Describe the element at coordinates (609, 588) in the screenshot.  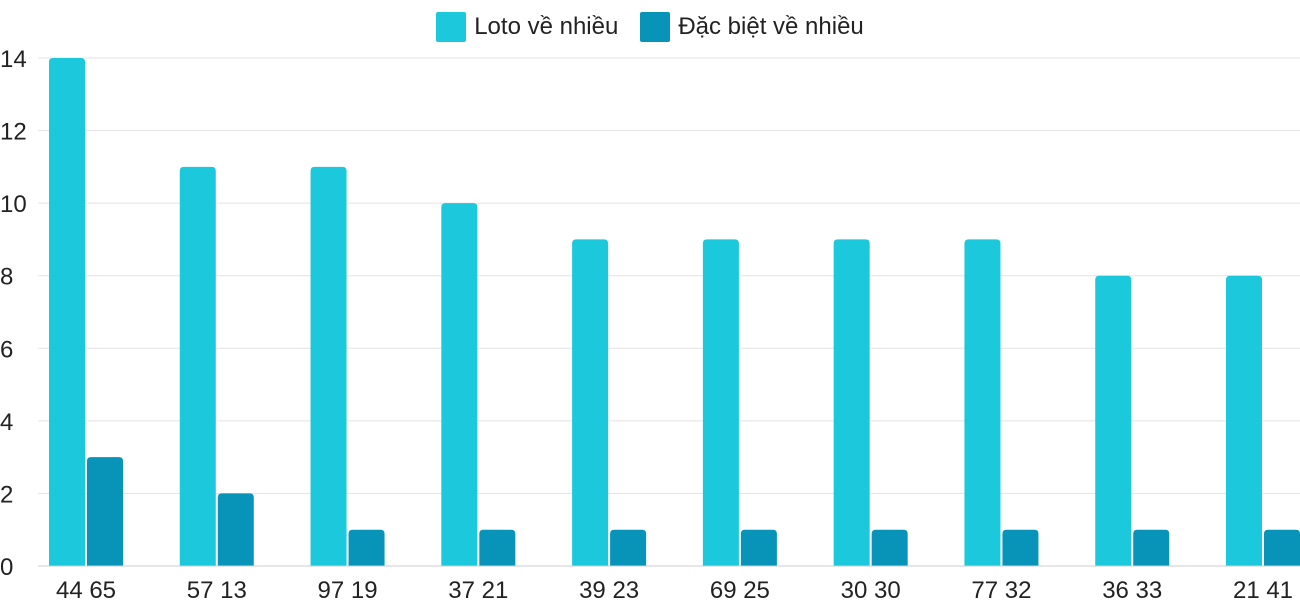
I see `x-tick-label: 39 23` at that location.